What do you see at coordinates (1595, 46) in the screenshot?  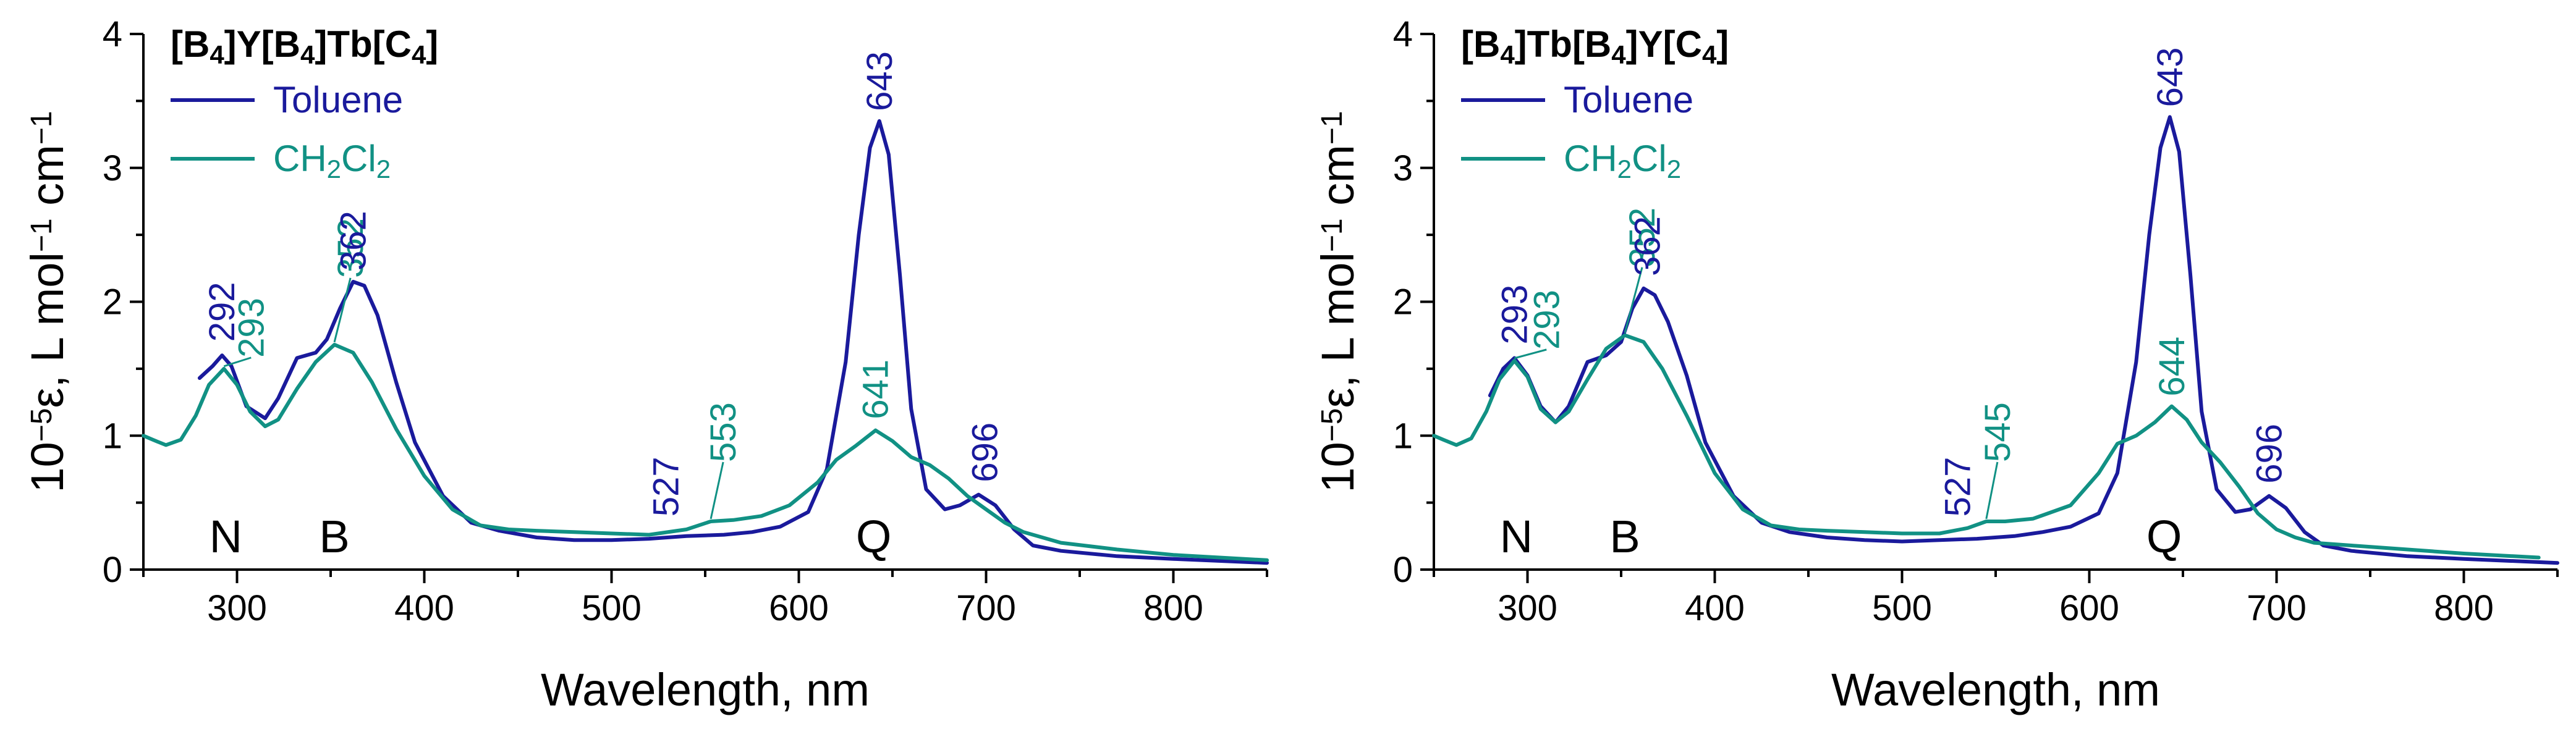 I see `panel-title: [B4]Tb[B4]Y[C4]` at bounding box center [1595, 46].